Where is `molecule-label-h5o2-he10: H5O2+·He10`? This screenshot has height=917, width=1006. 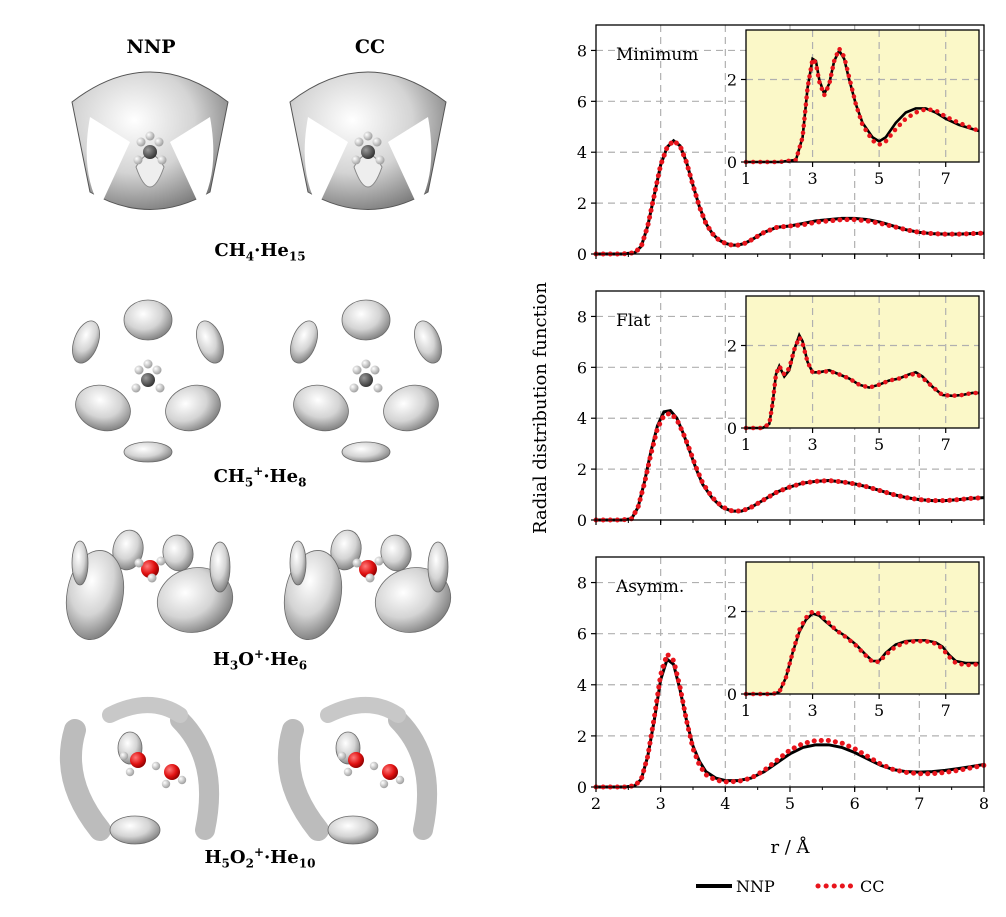 molecule-label-h5o2-he10: H5O2+·He10 is located at coordinates (260, 858).